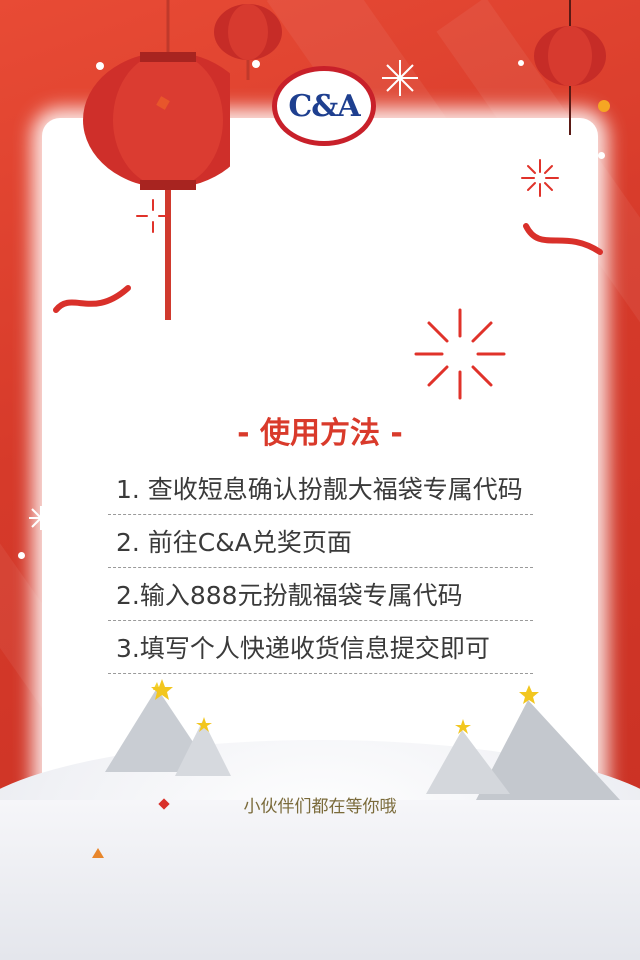  I want to click on step-item: 2. 前往C&A兑奖页面, so click(320, 541).